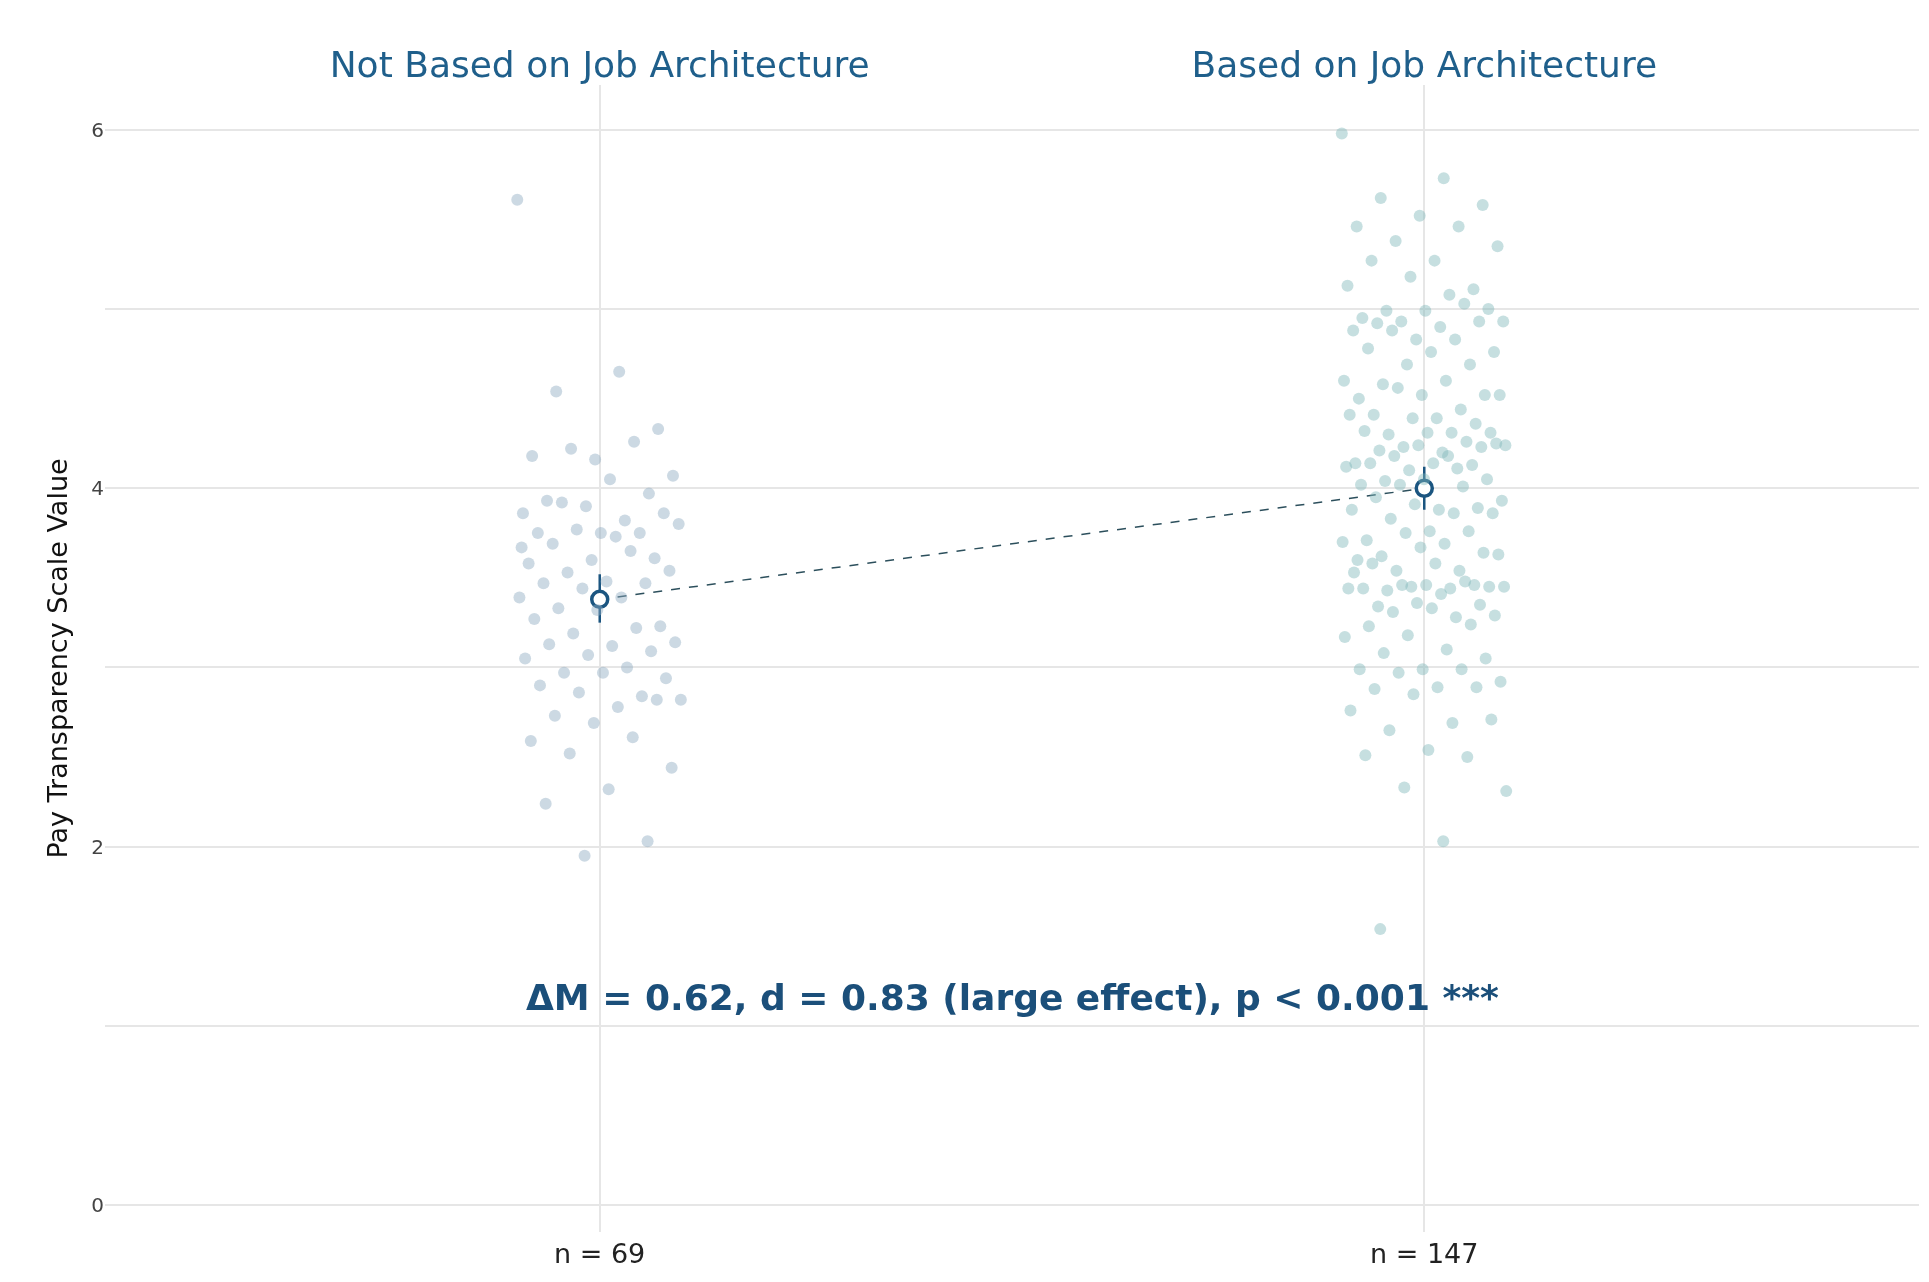 This screenshot has width=1929, height=1282. Describe the element at coordinates (1424, 64) in the screenshot. I see `x-tick-label: Based on Job Architecture` at that location.